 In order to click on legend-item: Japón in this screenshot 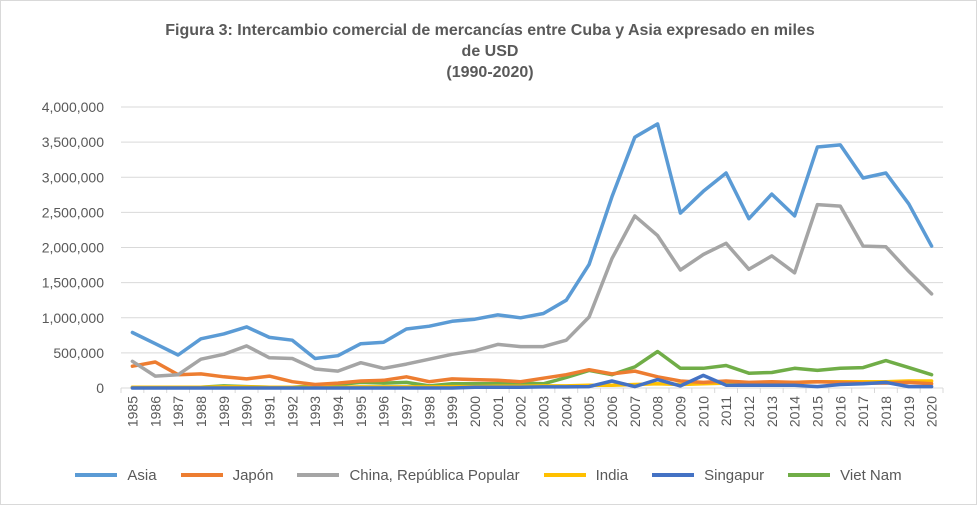, I will do `click(227, 475)`.